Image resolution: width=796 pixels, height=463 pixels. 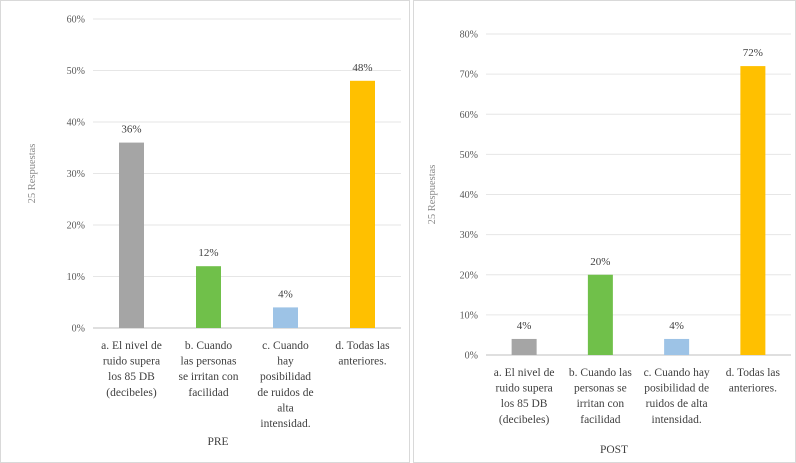 I want to click on data-label: 20%, so click(x=600, y=262).